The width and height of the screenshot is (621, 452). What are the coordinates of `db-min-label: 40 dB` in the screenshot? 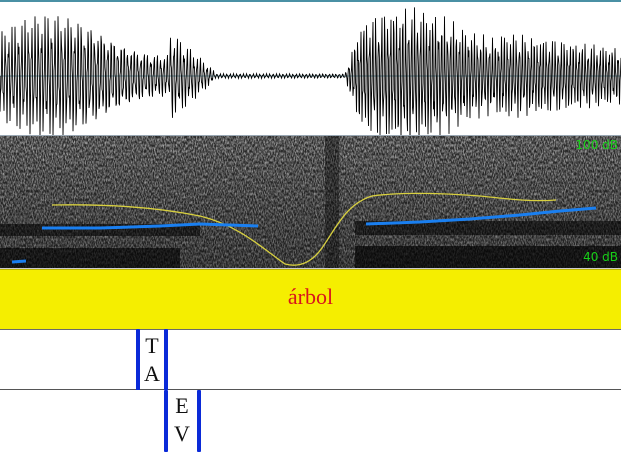 It's located at (600, 257).